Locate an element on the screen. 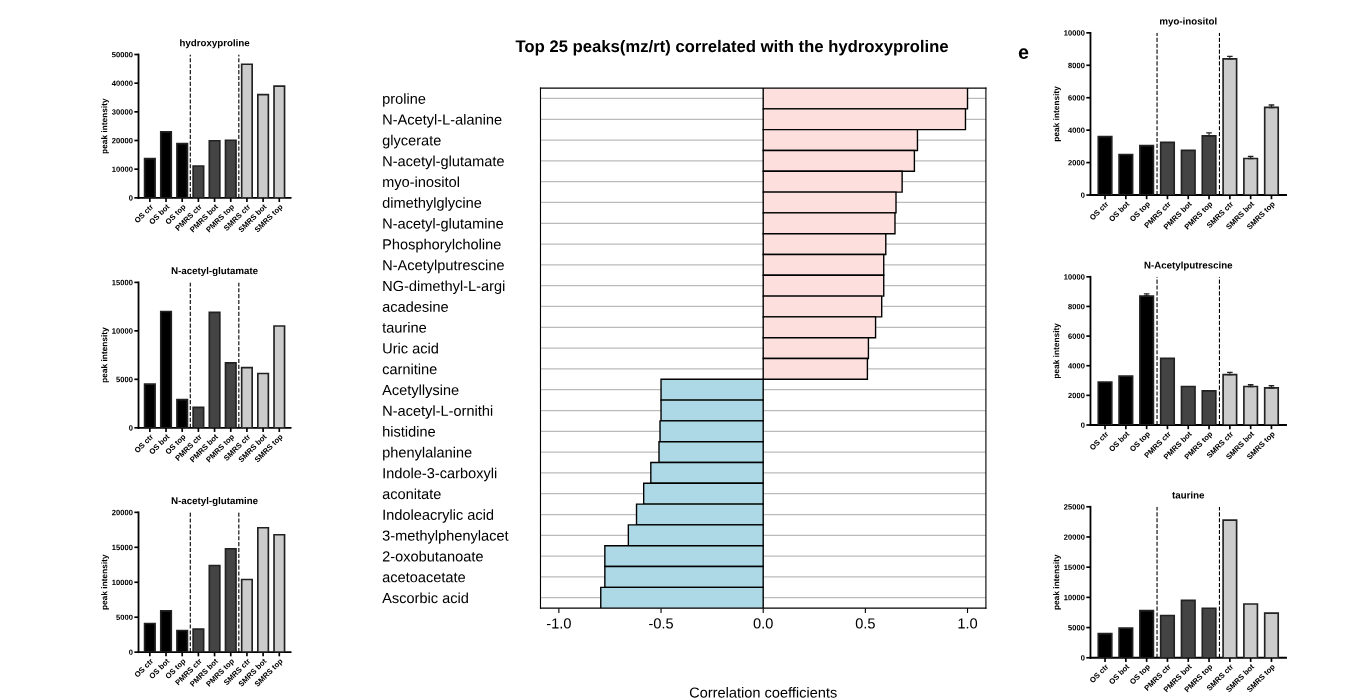 This screenshot has height=699, width=1358. chart-title: N-acetyl-glutamate is located at coordinates (214, 272).